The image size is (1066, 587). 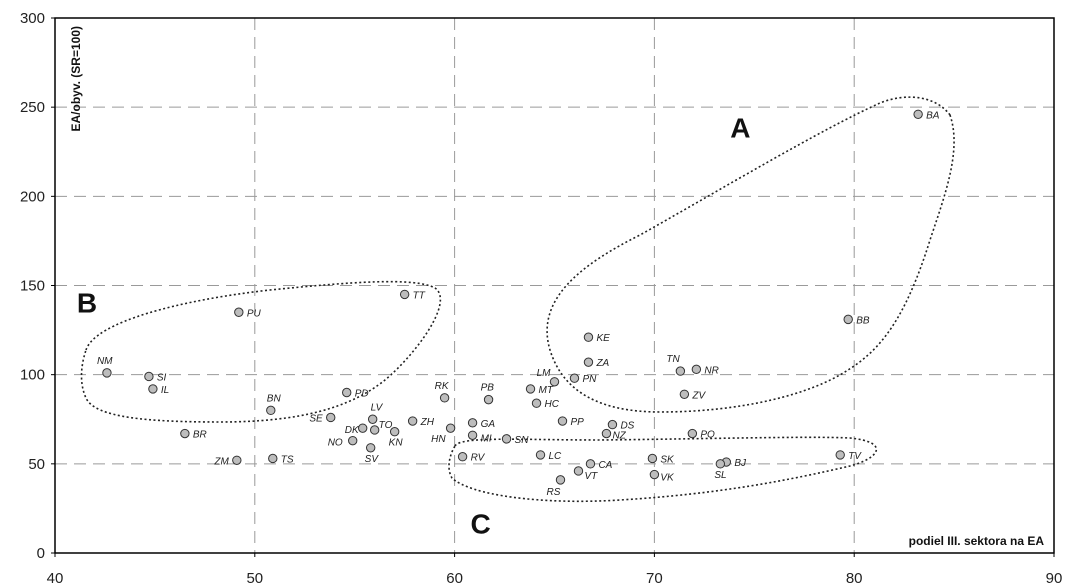 I want to click on point-se, so click(x=331, y=417).